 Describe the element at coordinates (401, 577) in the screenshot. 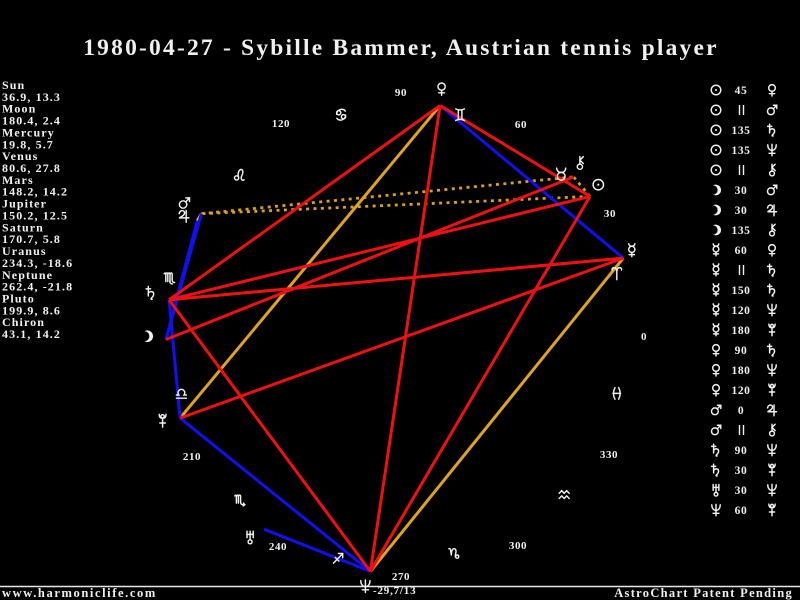

I see `svg-text: 270` at that location.